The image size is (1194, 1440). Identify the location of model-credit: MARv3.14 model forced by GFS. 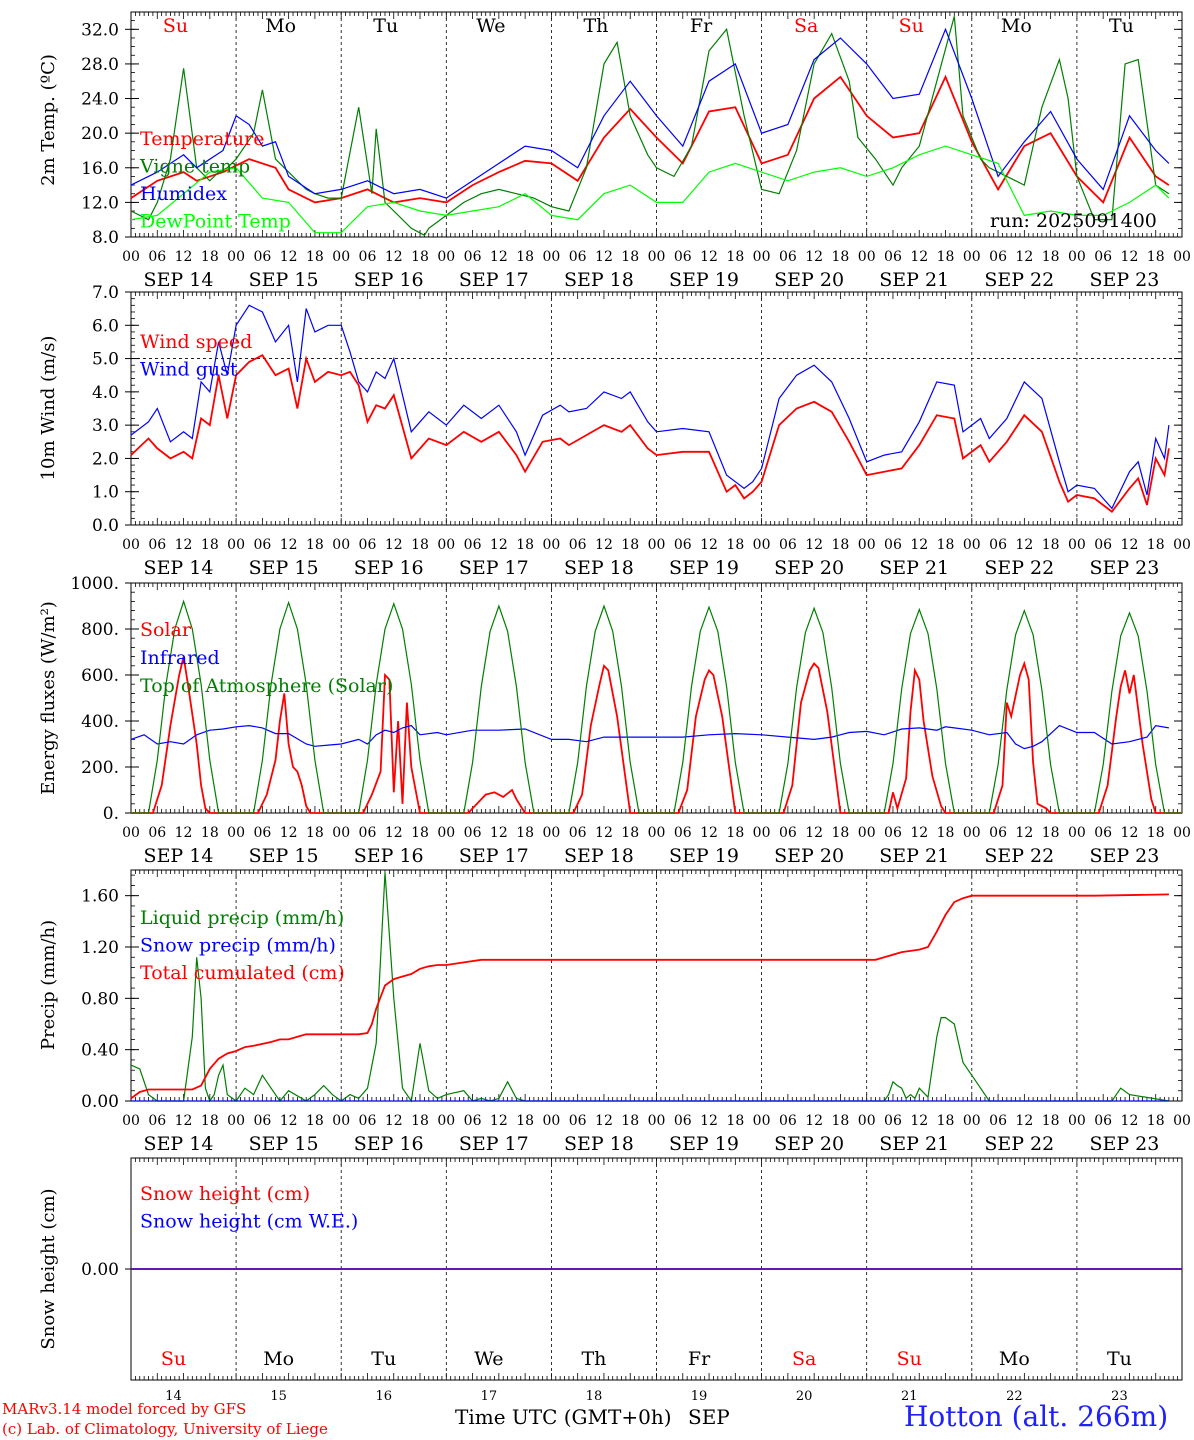
(124, 1409).